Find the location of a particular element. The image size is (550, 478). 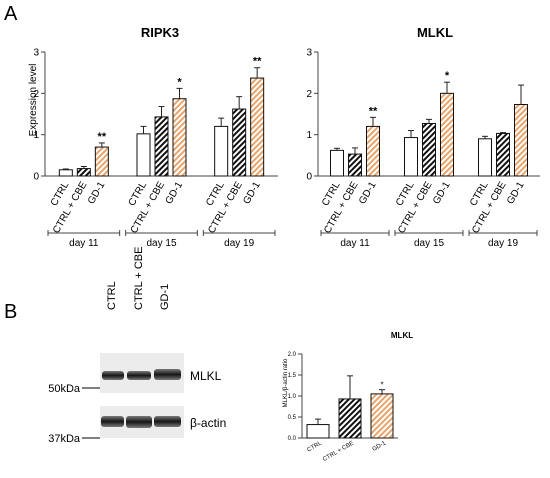

category-label-ctrl: CTRL is located at coordinates (314, 446).